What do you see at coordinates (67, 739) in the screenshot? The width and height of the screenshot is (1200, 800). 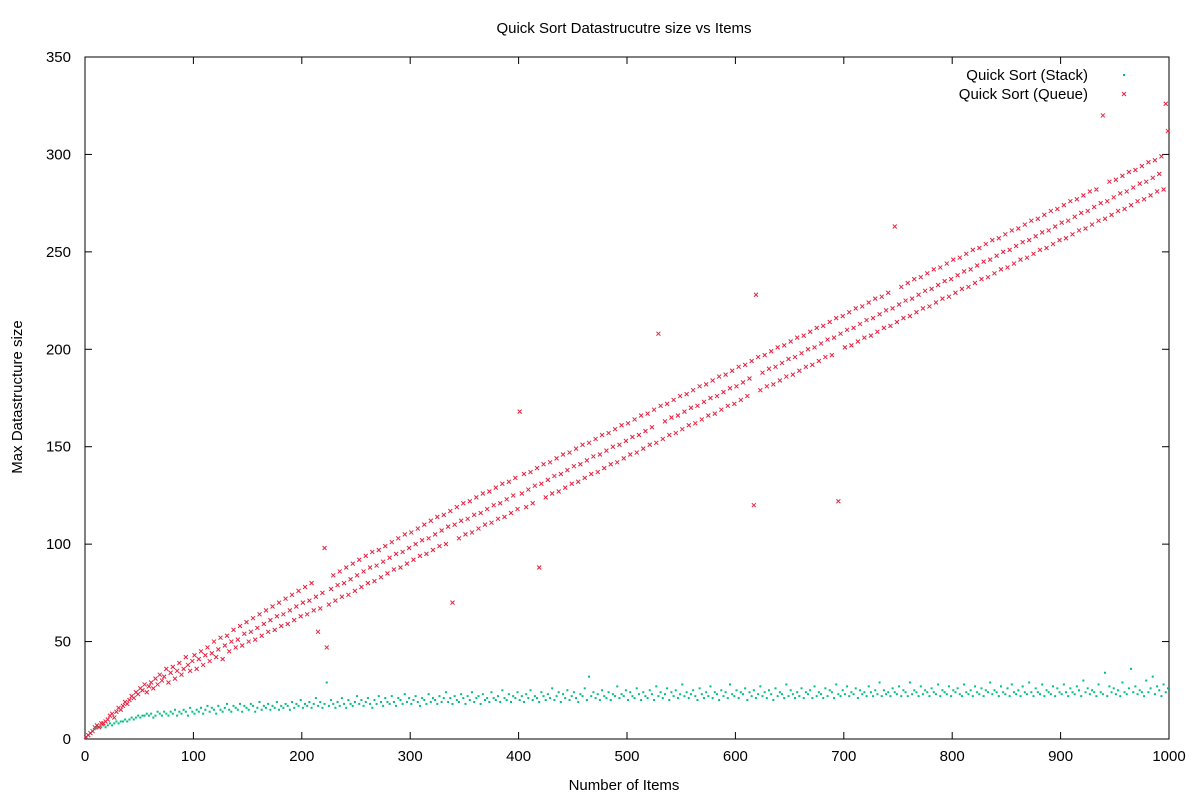 I see `y-tick-label: 0` at bounding box center [67, 739].